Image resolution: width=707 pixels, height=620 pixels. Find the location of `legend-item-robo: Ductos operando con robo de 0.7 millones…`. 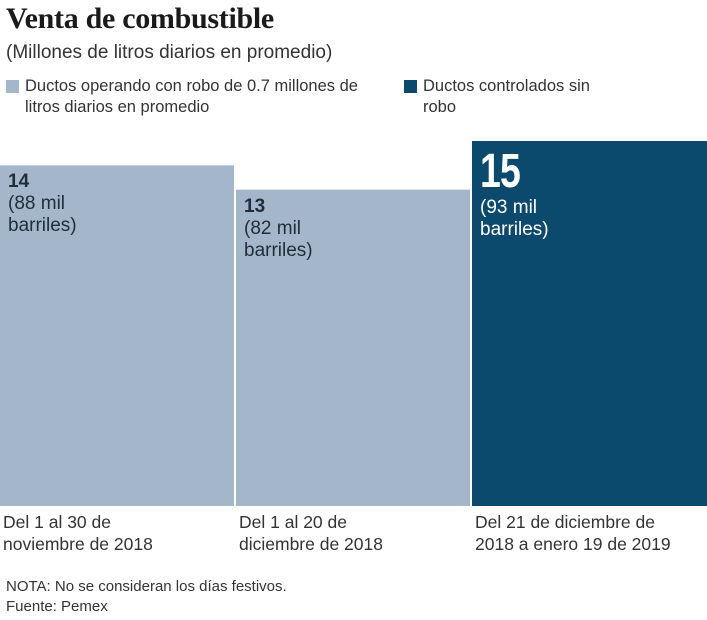

legend-item-robo: Ductos operando con robo de 0.7 millones… is located at coordinates (196, 97).